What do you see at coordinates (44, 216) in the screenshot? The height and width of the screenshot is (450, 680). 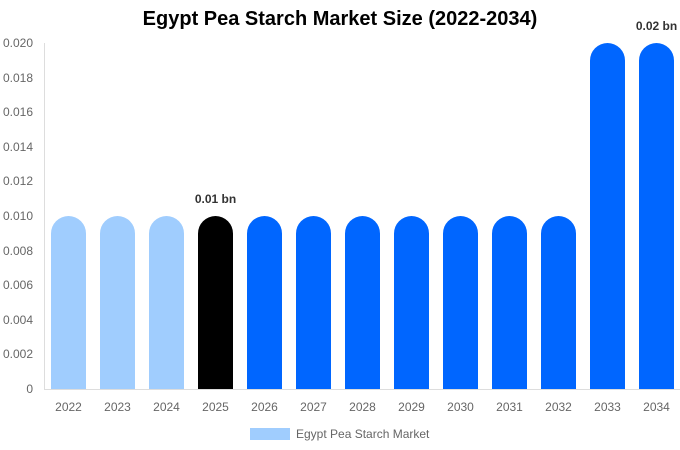 I see `y-axis-line` at bounding box center [44, 216].